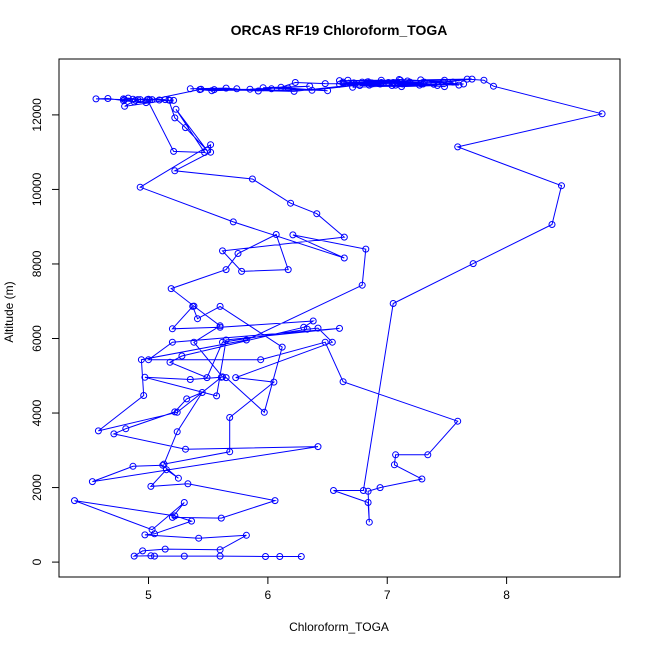 This screenshot has height=655, width=650. What do you see at coordinates (37, 189) in the screenshot?
I see `y-tick-label: 10000` at bounding box center [37, 189].